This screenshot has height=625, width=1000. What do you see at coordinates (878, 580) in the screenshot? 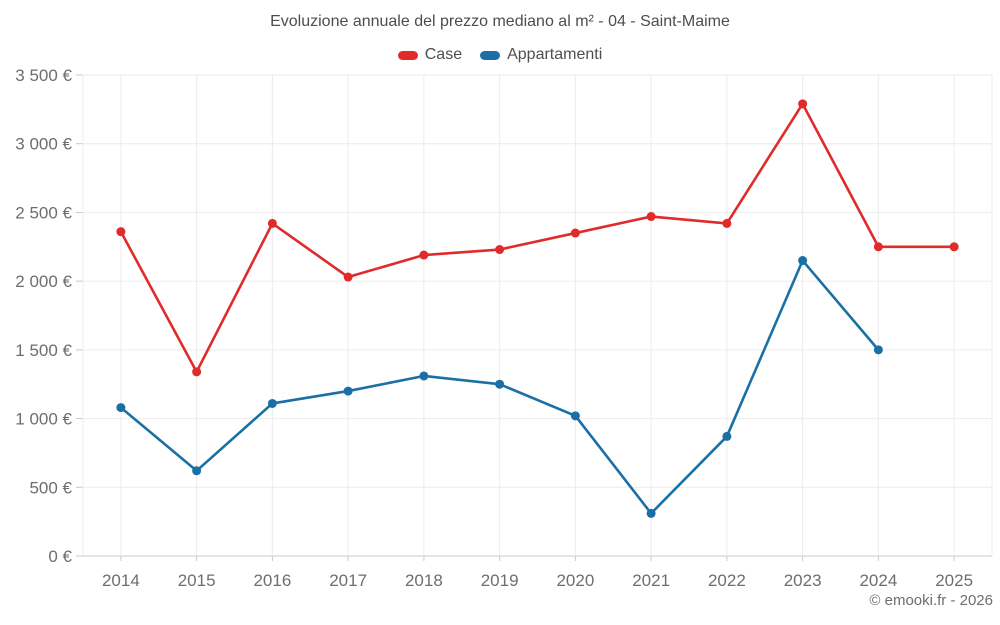
I see `x-axis-label: 2024` at bounding box center [878, 580].